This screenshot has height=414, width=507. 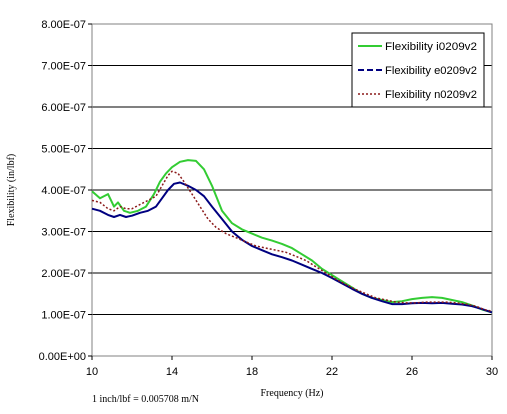 What do you see at coordinates (291, 393) in the screenshot?
I see `x-axis-title: Frequency (Hz)` at bounding box center [291, 393].